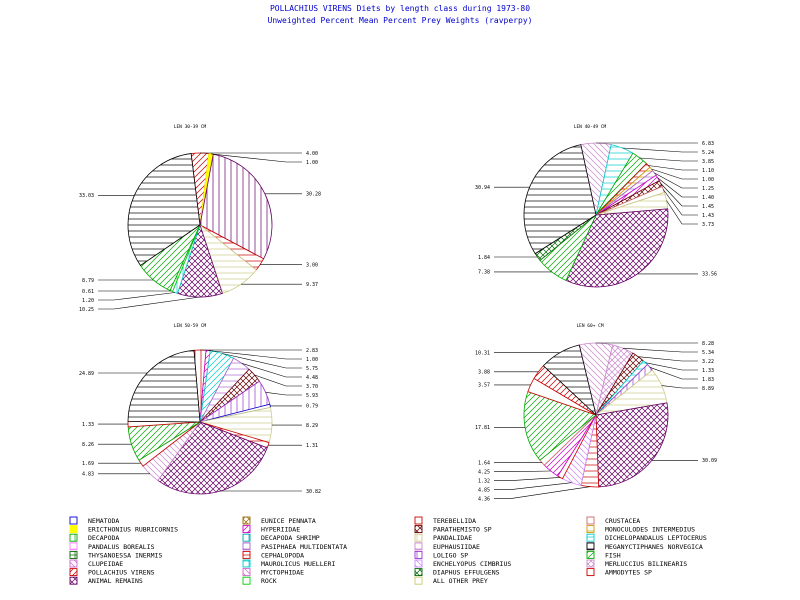  What do you see at coordinates (654, 547) in the screenshot?
I see `legend-label: MEGANYCTIPHANES NORVEGICA` at bounding box center [654, 547].